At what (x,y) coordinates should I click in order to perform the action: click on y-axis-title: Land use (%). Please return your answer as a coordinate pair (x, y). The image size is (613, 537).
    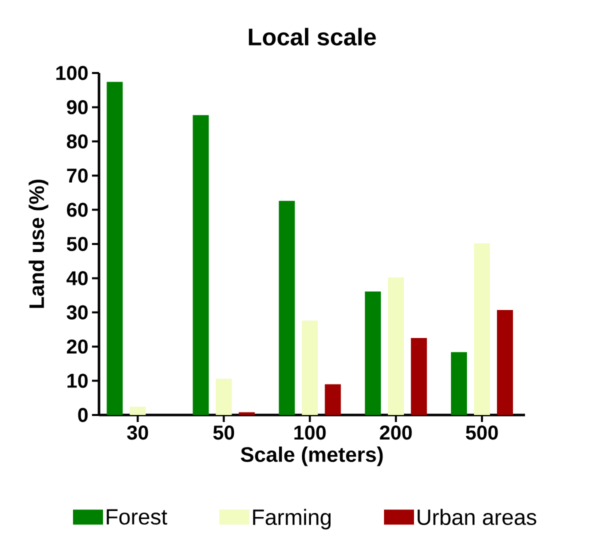
    Looking at the image, I should click on (38, 244).